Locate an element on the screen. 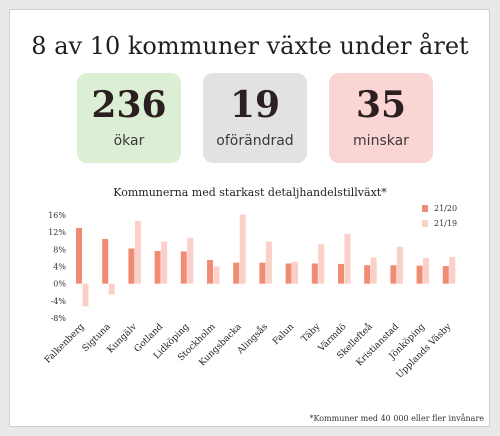 Image resolution: width=500 pixels, height=436 pixels. legend-label: 21/20 is located at coordinates (445, 208).